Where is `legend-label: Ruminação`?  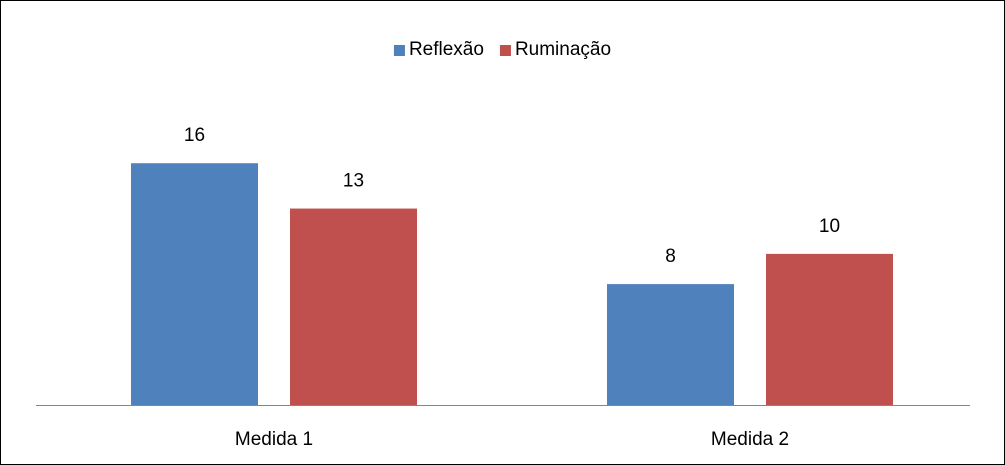 legend-label: Ruminação is located at coordinates (563, 49).